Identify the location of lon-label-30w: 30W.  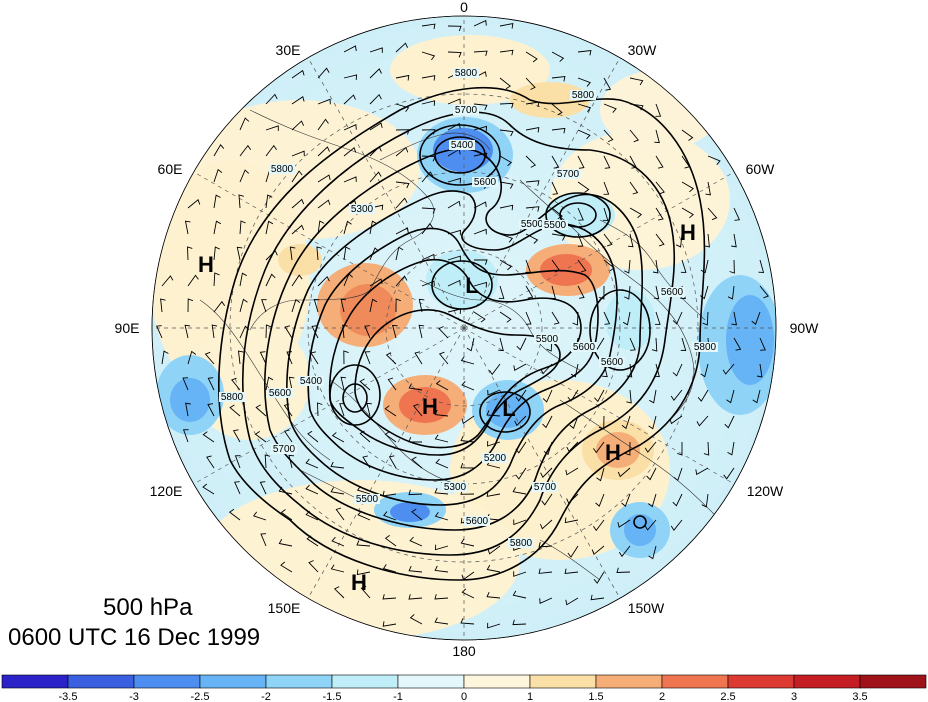
(643, 50).